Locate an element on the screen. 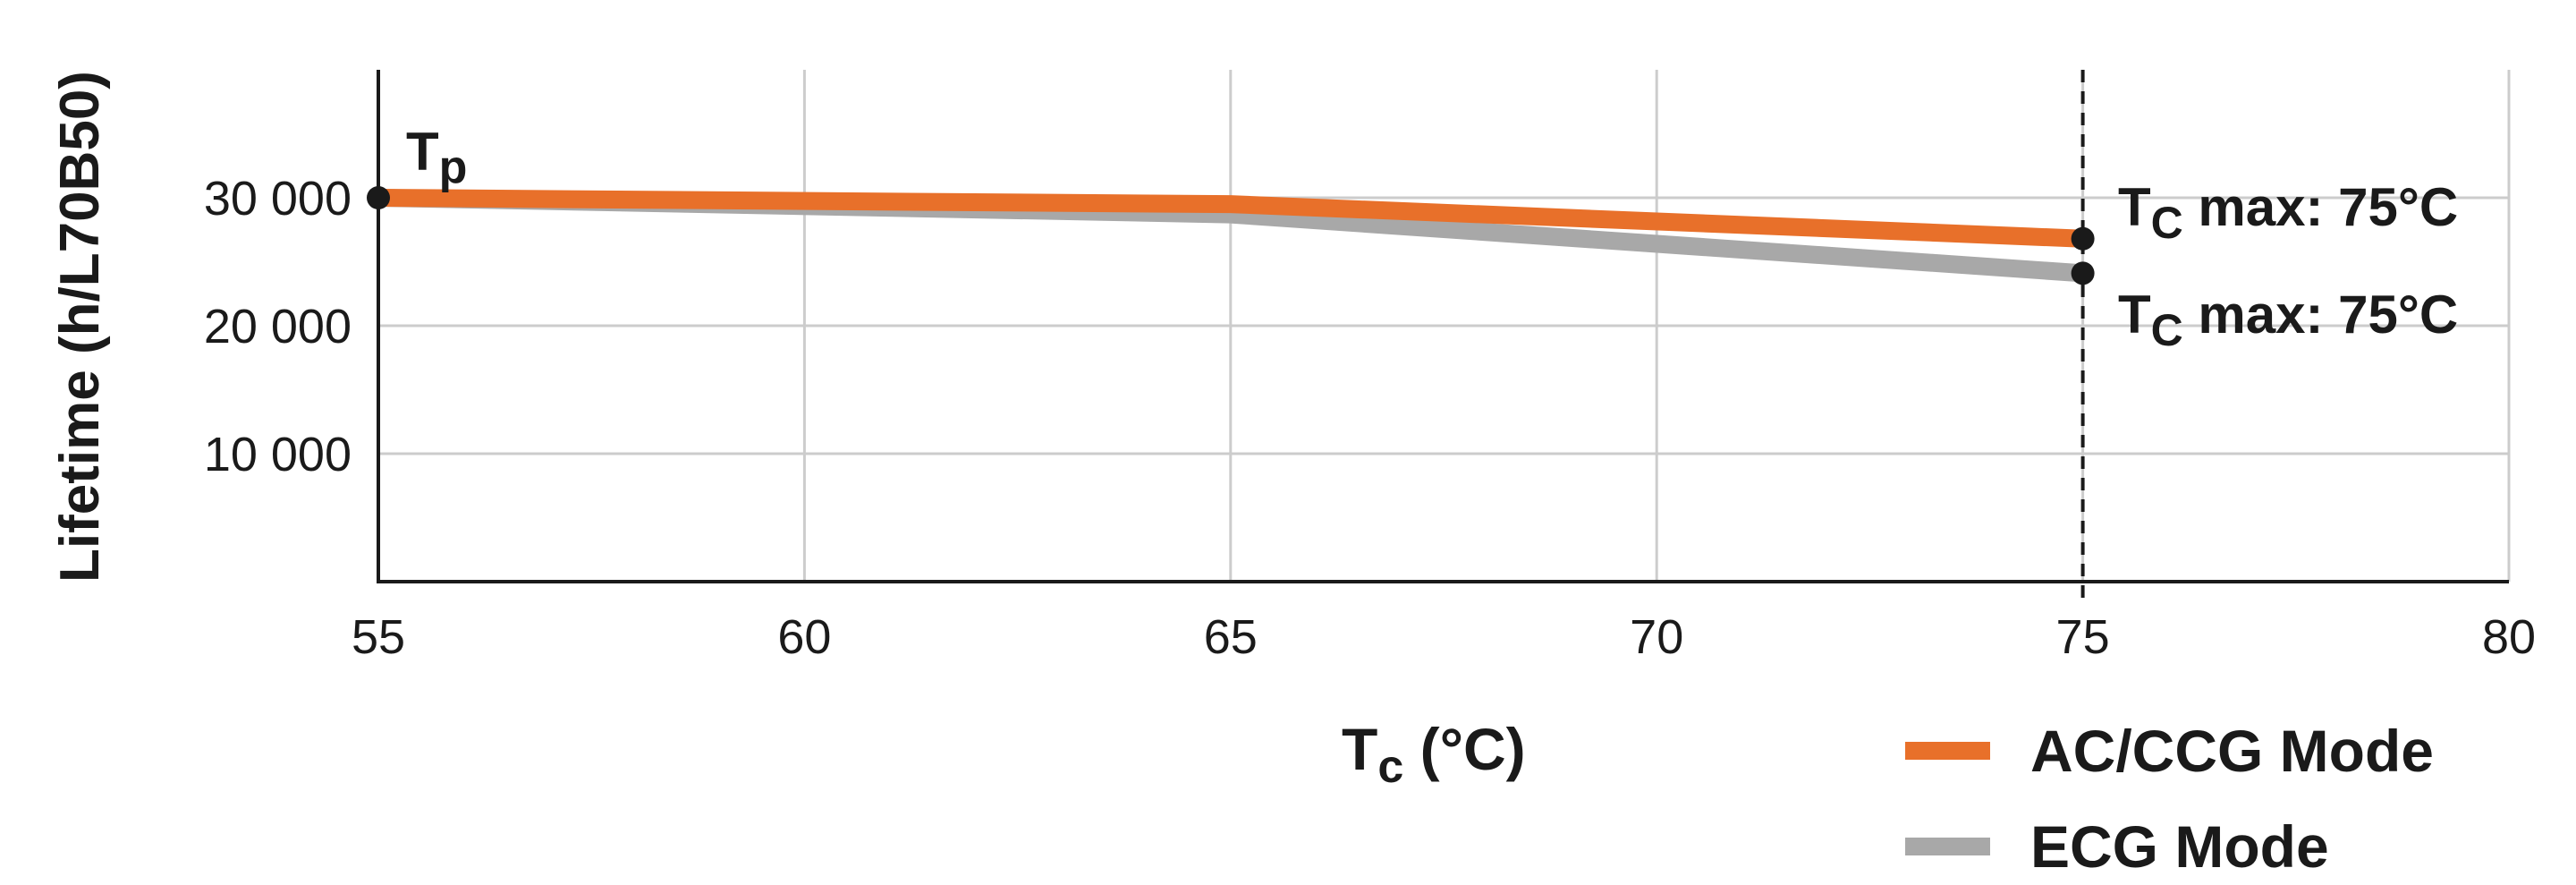 The image size is (2576, 885). legend-label-ecg: ECG Mode is located at coordinates (2179, 847).